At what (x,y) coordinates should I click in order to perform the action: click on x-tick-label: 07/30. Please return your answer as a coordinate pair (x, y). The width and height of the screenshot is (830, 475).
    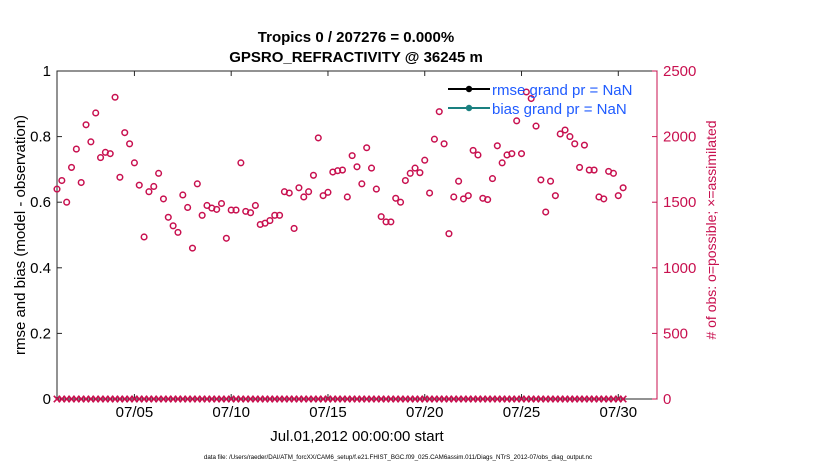
    Looking at the image, I should click on (619, 412).